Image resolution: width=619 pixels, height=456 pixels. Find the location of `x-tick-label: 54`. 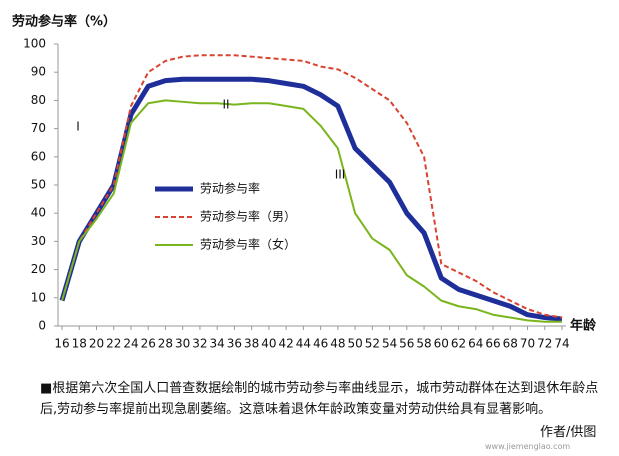

x-tick-label: 54 is located at coordinates (389, 344).